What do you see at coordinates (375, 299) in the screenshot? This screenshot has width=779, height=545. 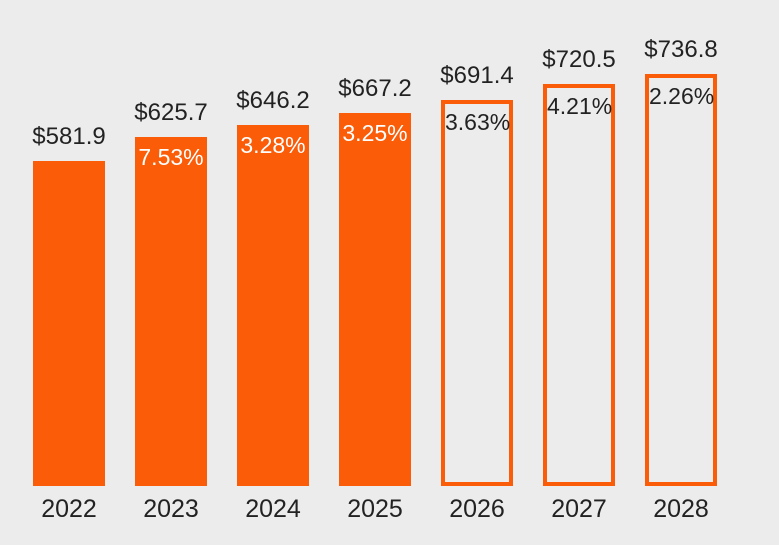 I see `bar-2025: 3.25%` at bounding box center [375, 299].